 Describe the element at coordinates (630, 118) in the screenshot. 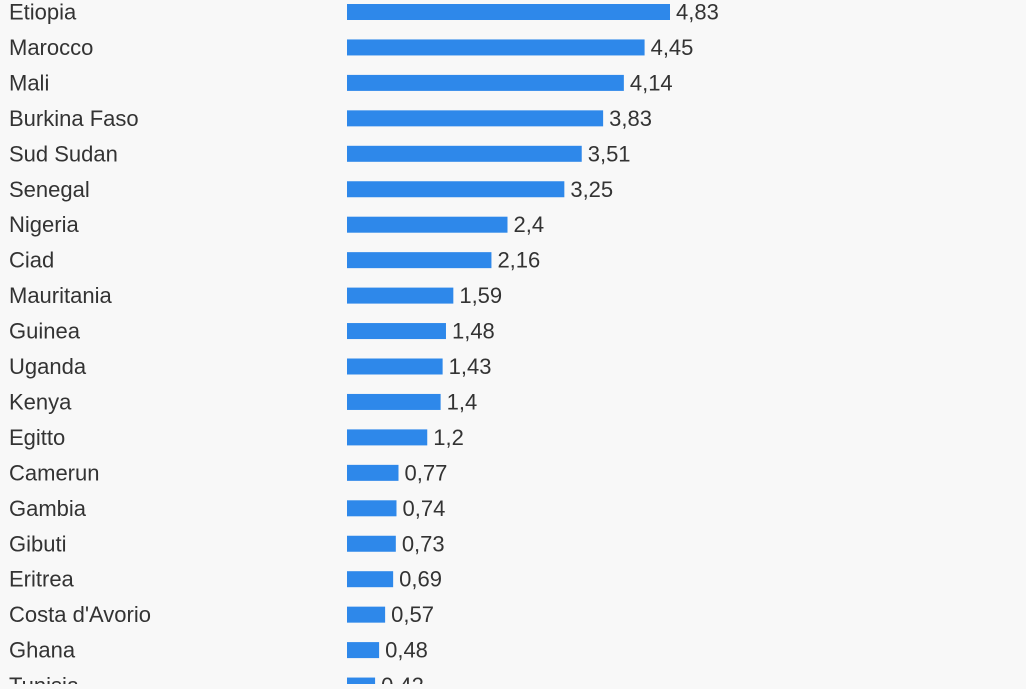

I see `value-label: 3,83` at that location.